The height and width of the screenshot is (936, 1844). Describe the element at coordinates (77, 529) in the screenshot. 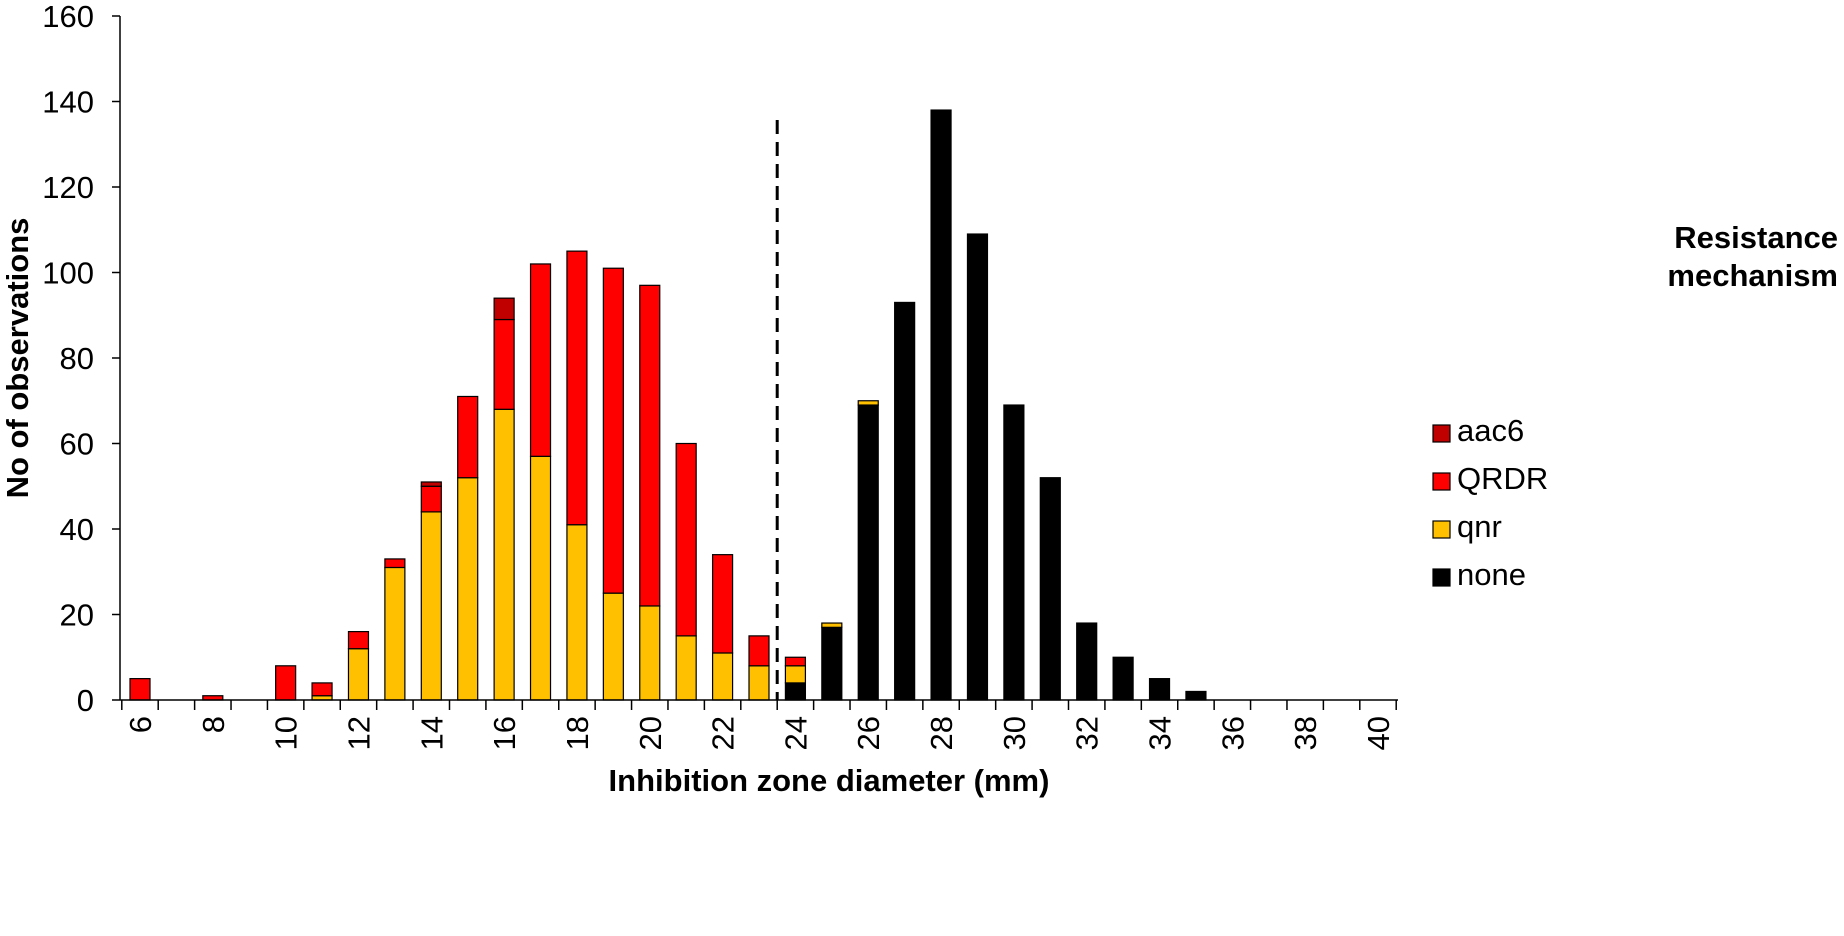

I see `y-tick-label: 40` at that location.